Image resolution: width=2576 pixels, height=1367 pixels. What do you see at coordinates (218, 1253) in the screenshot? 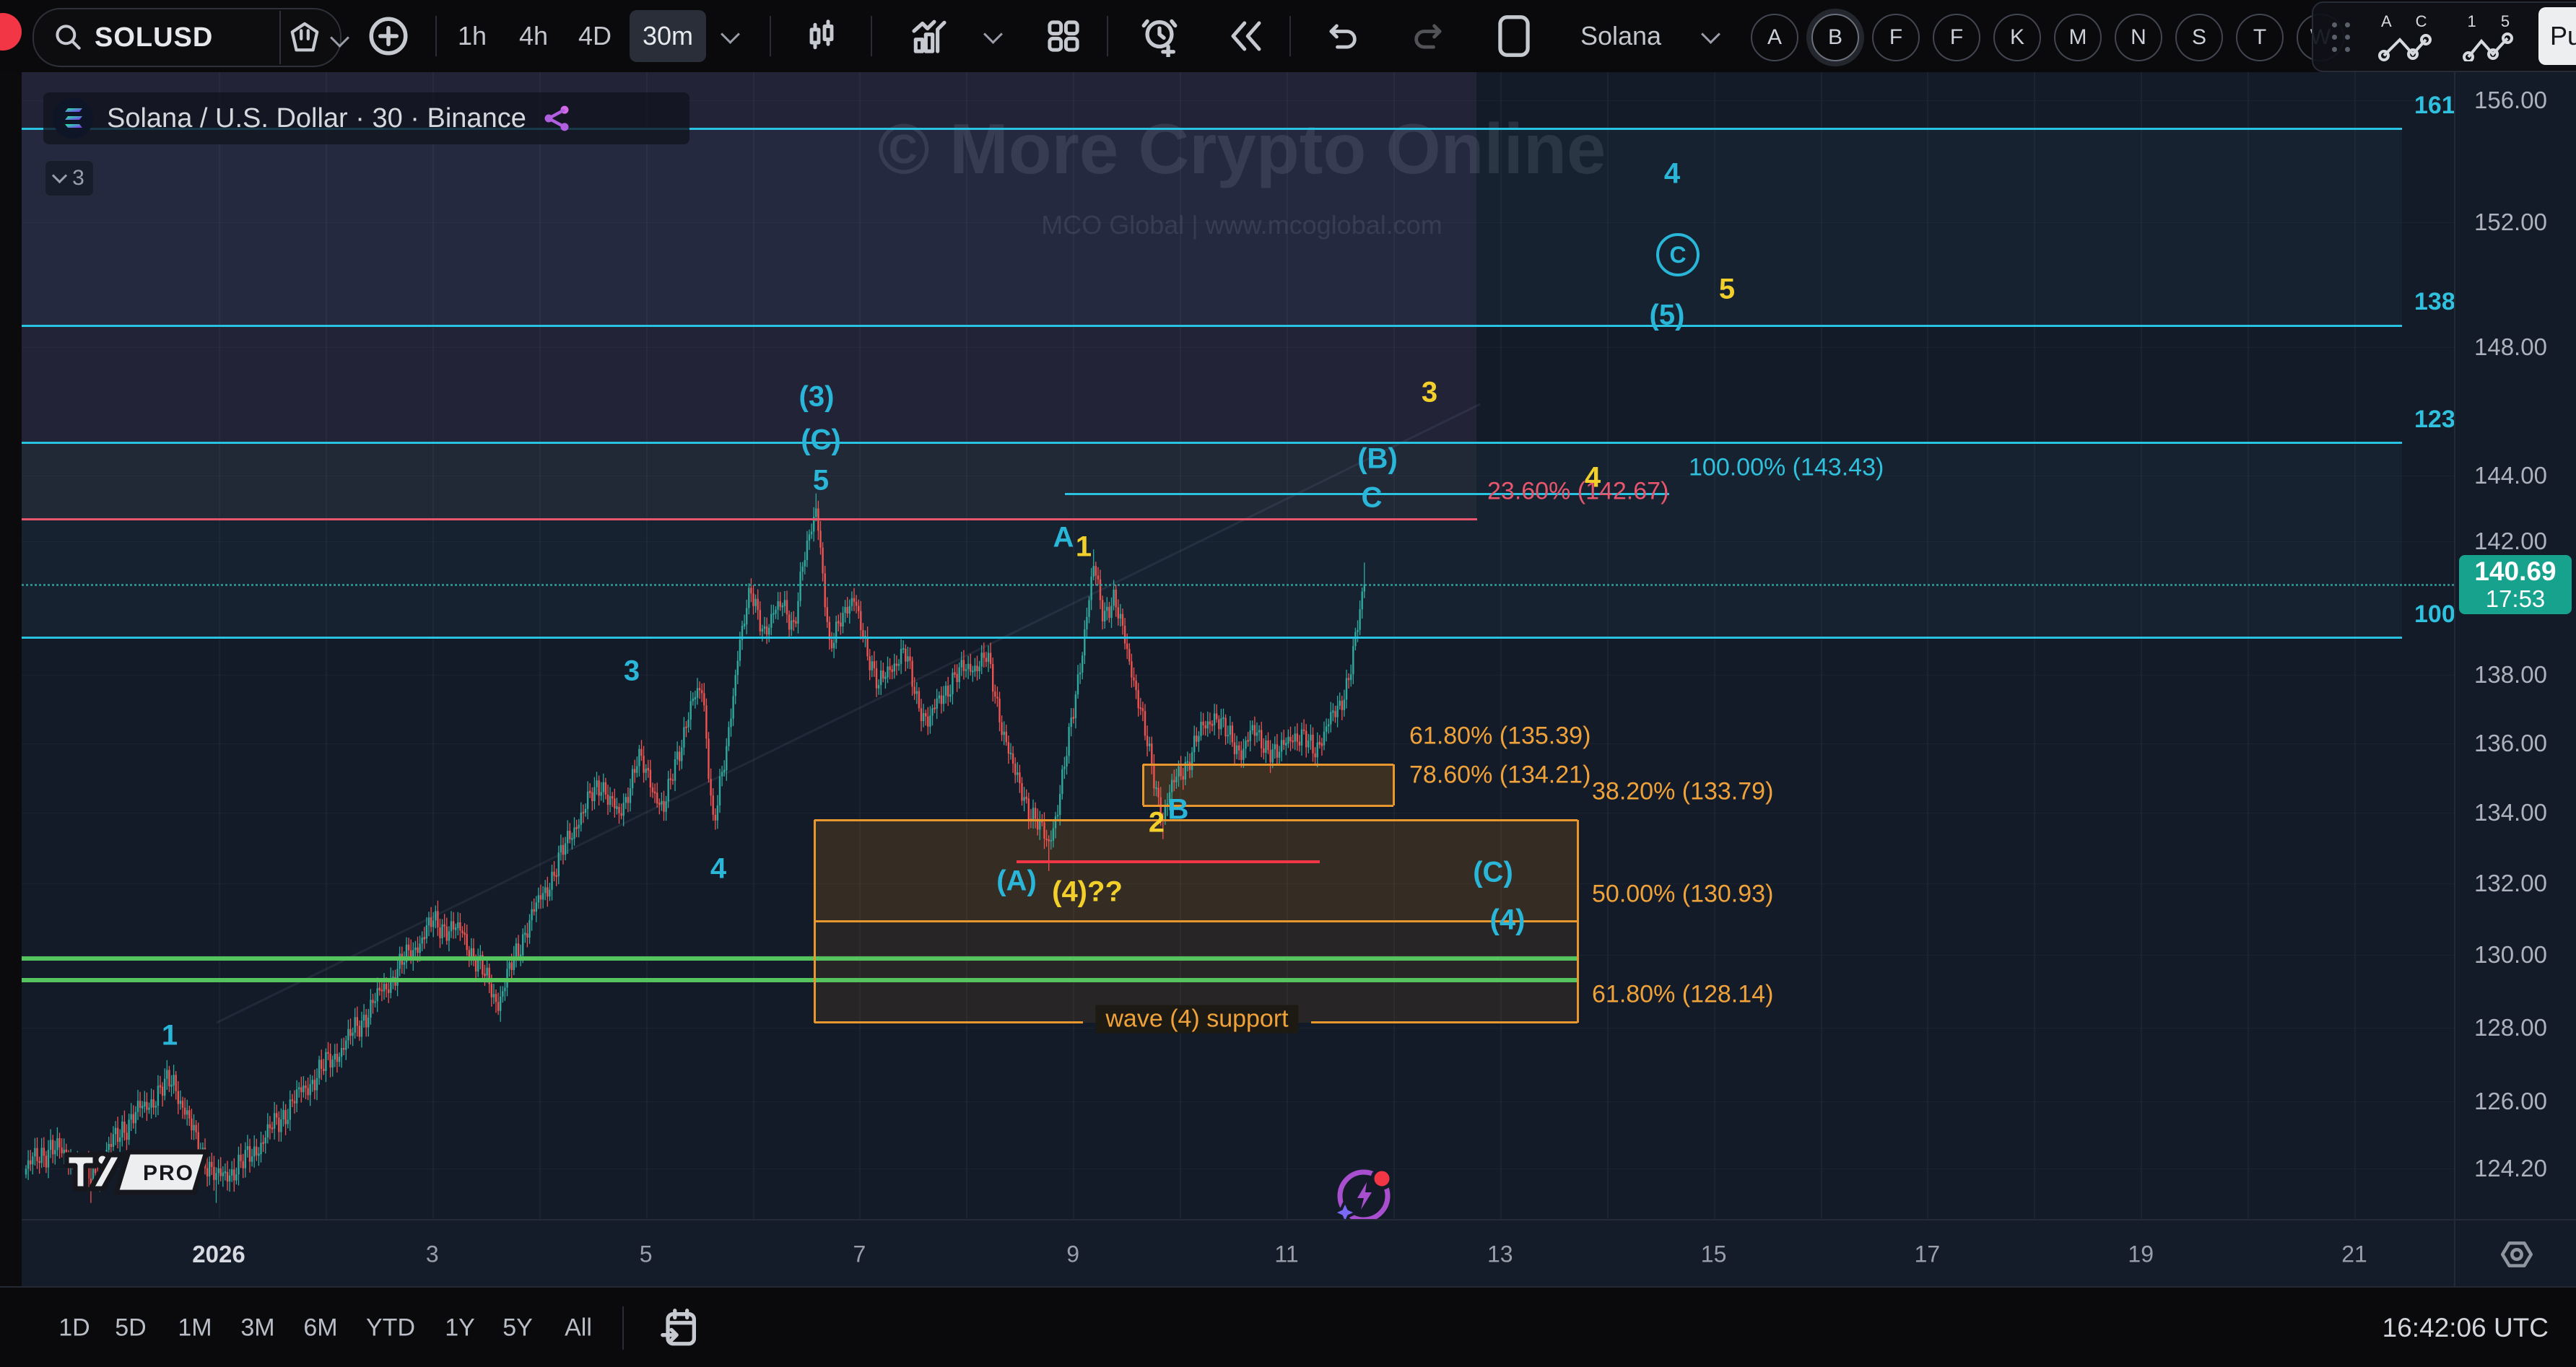
I see `time-axis-label-2026: 2026` at bounding box center [218, 1253].